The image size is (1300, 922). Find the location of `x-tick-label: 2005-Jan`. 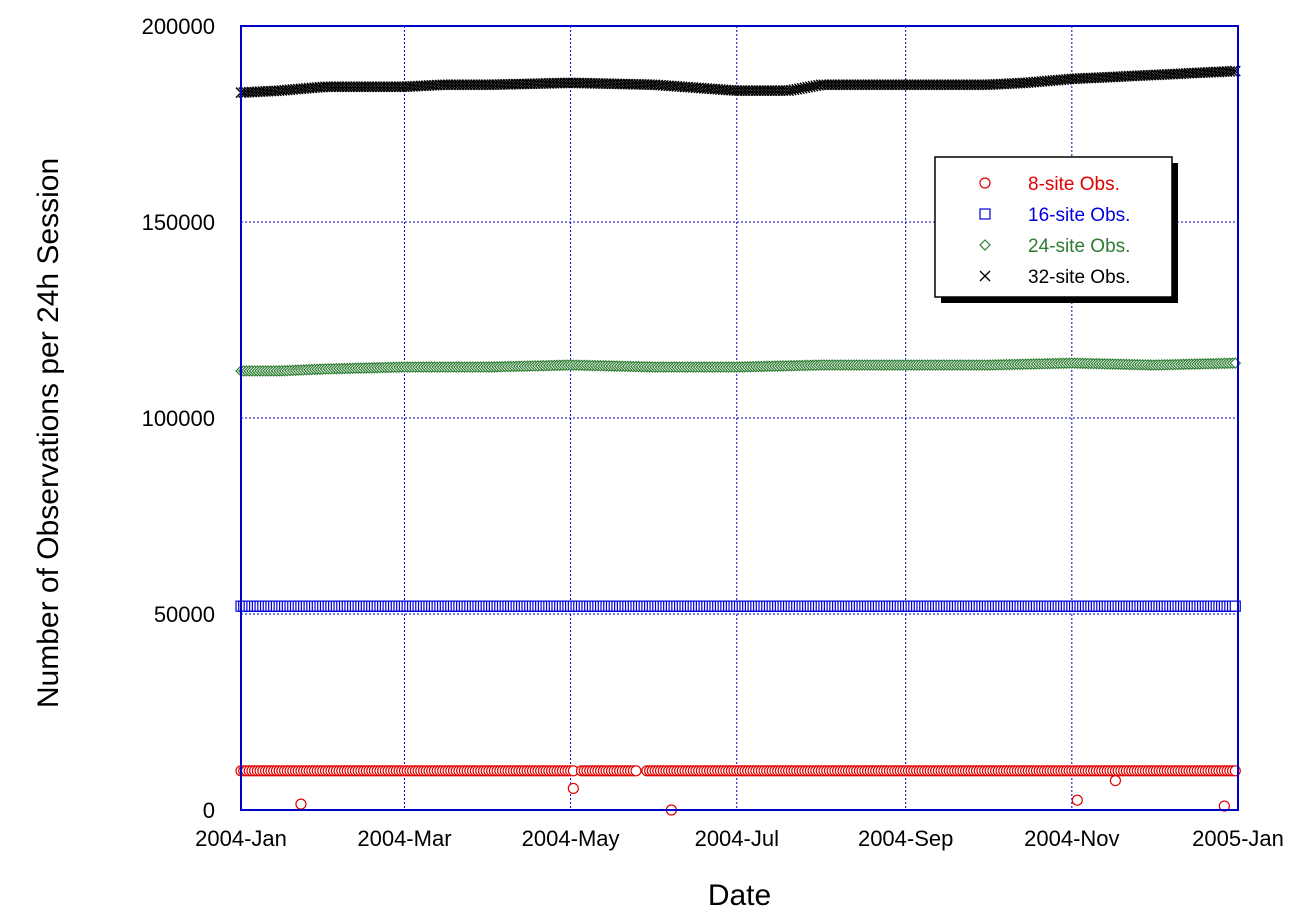

x-tick-label: 2005-Jan is located at coordinates (1238, 838).